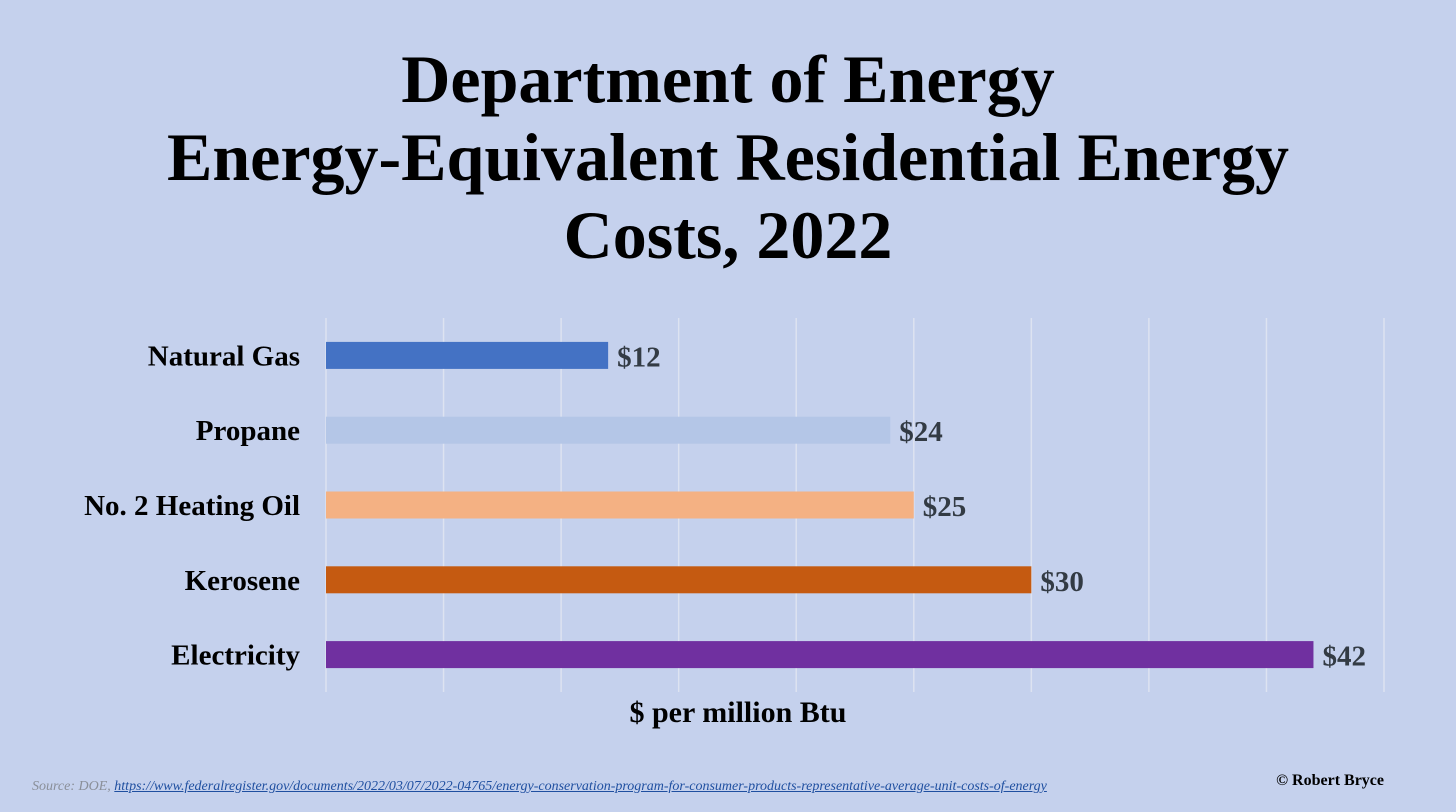  Describe the element at coordinates (73, 786) in the screenshot. I see `source-prefix: Source: DOE,` at that location.